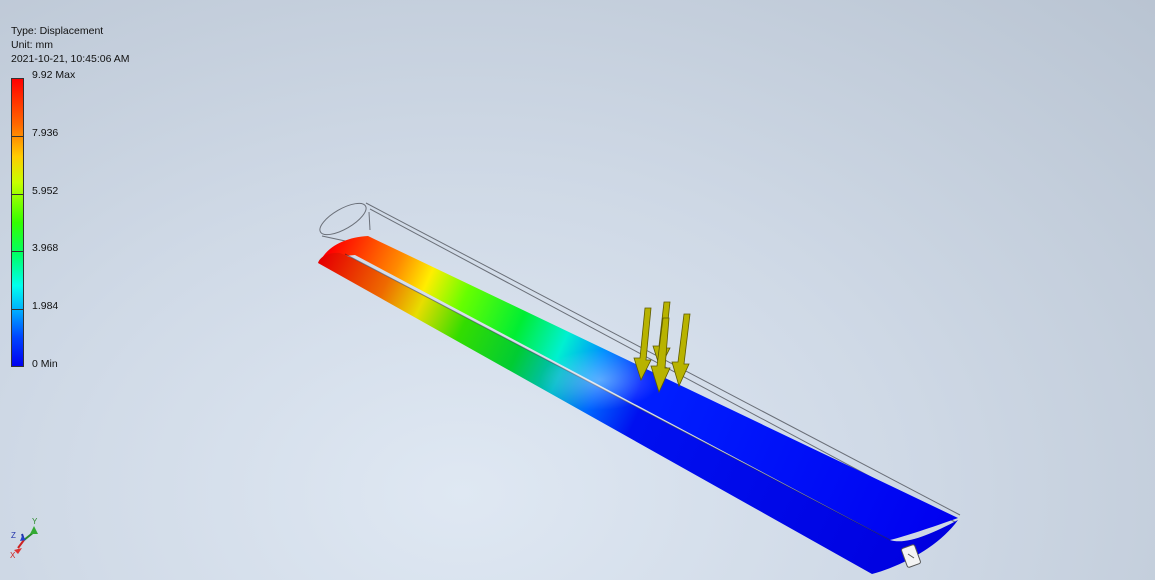 This screenshot has width=1155, height=580. What do you see at coordinates (45, 133) in the screenshot?
I see `legend-label: 7.936` at bounding box center [45, 133].